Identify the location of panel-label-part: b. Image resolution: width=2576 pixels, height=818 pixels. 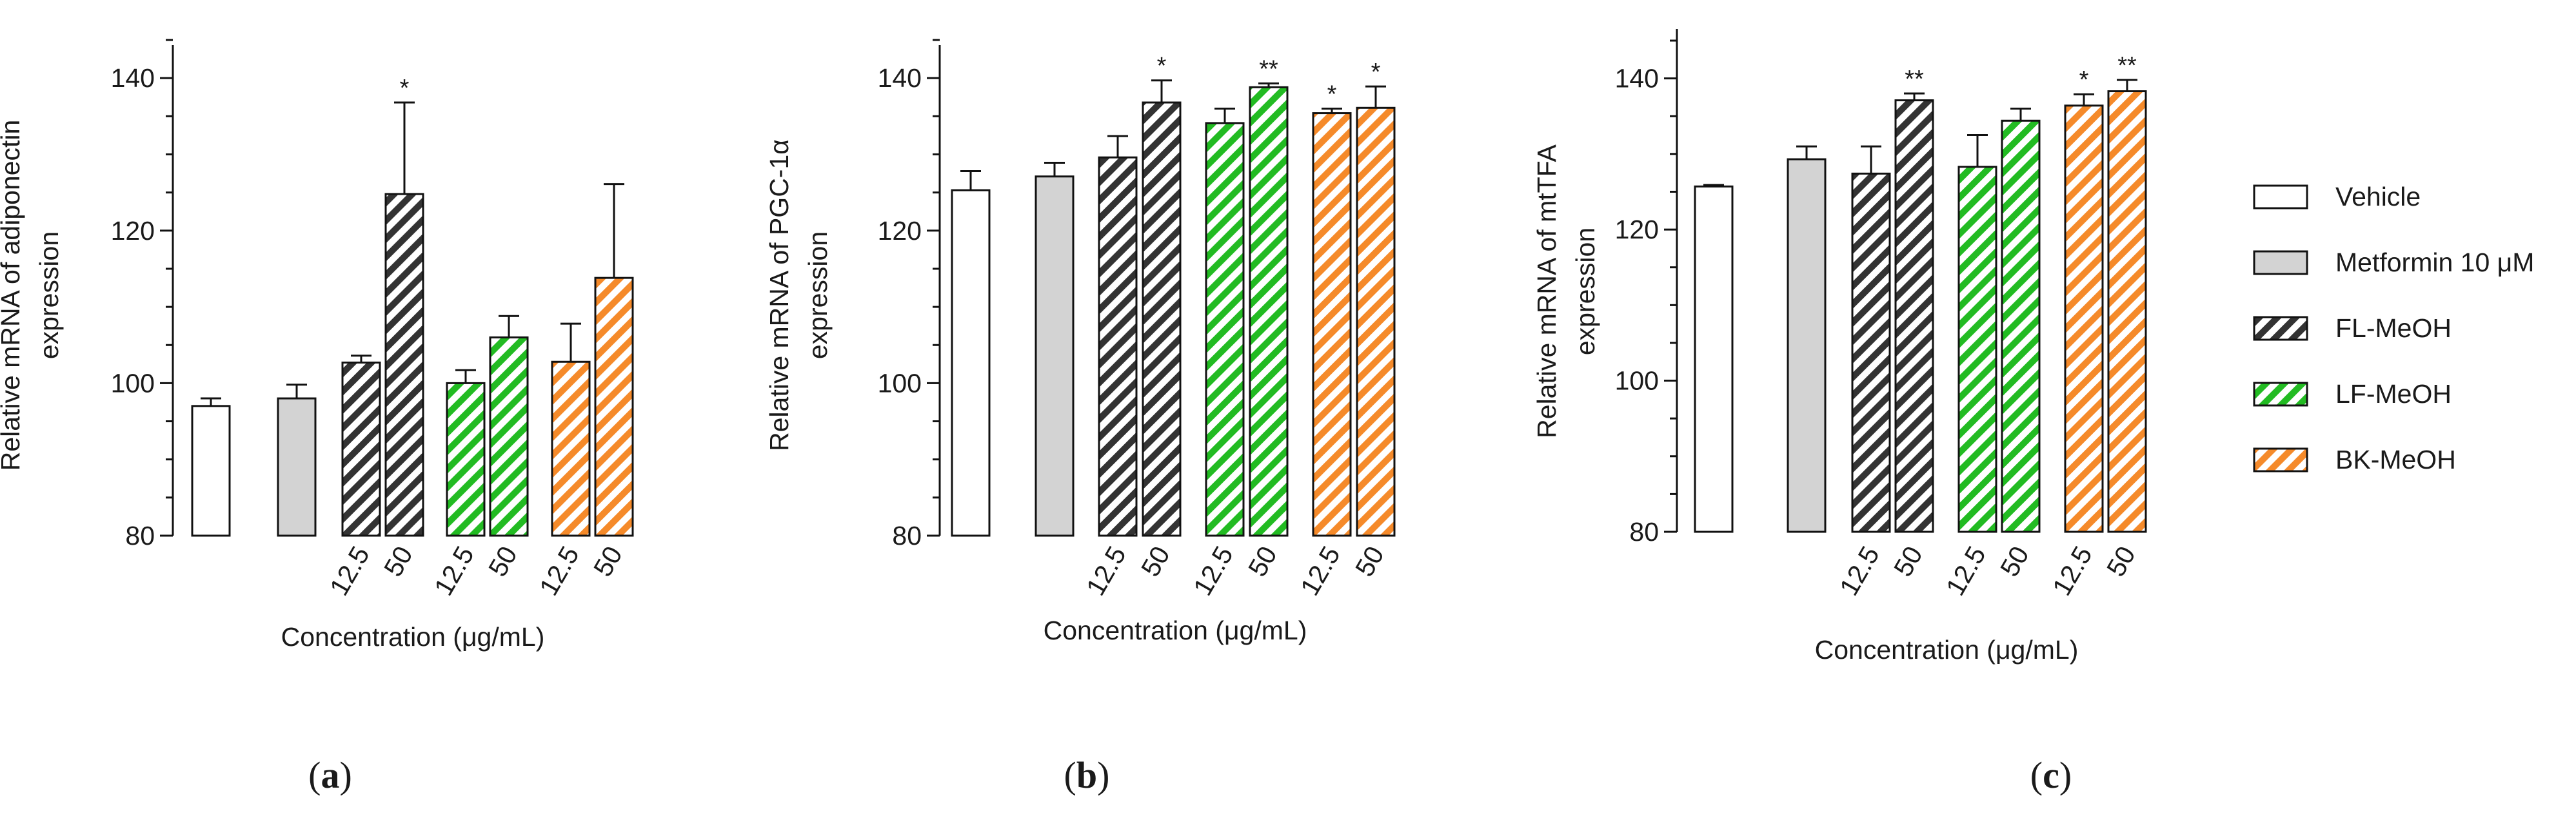
(1086, 775).